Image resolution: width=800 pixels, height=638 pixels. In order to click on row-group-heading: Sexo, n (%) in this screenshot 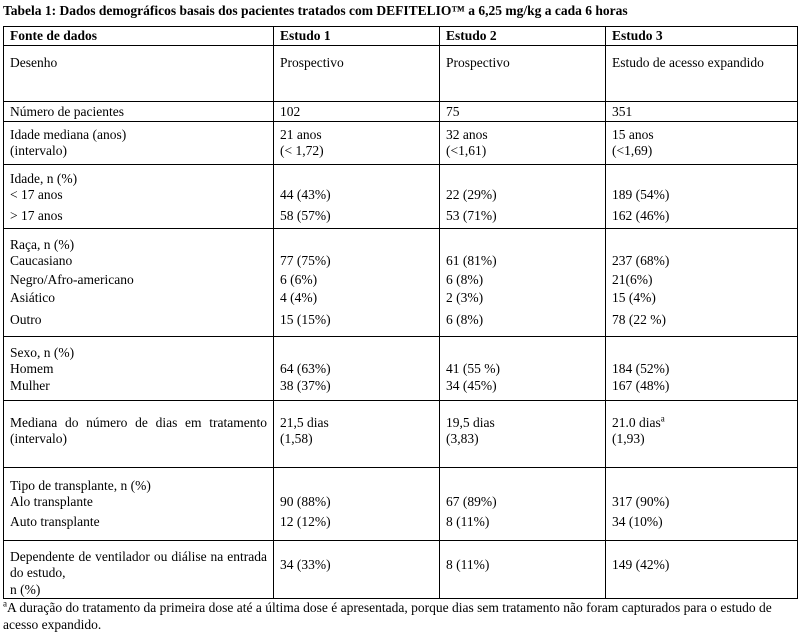, I will do `click(42, 352)`.